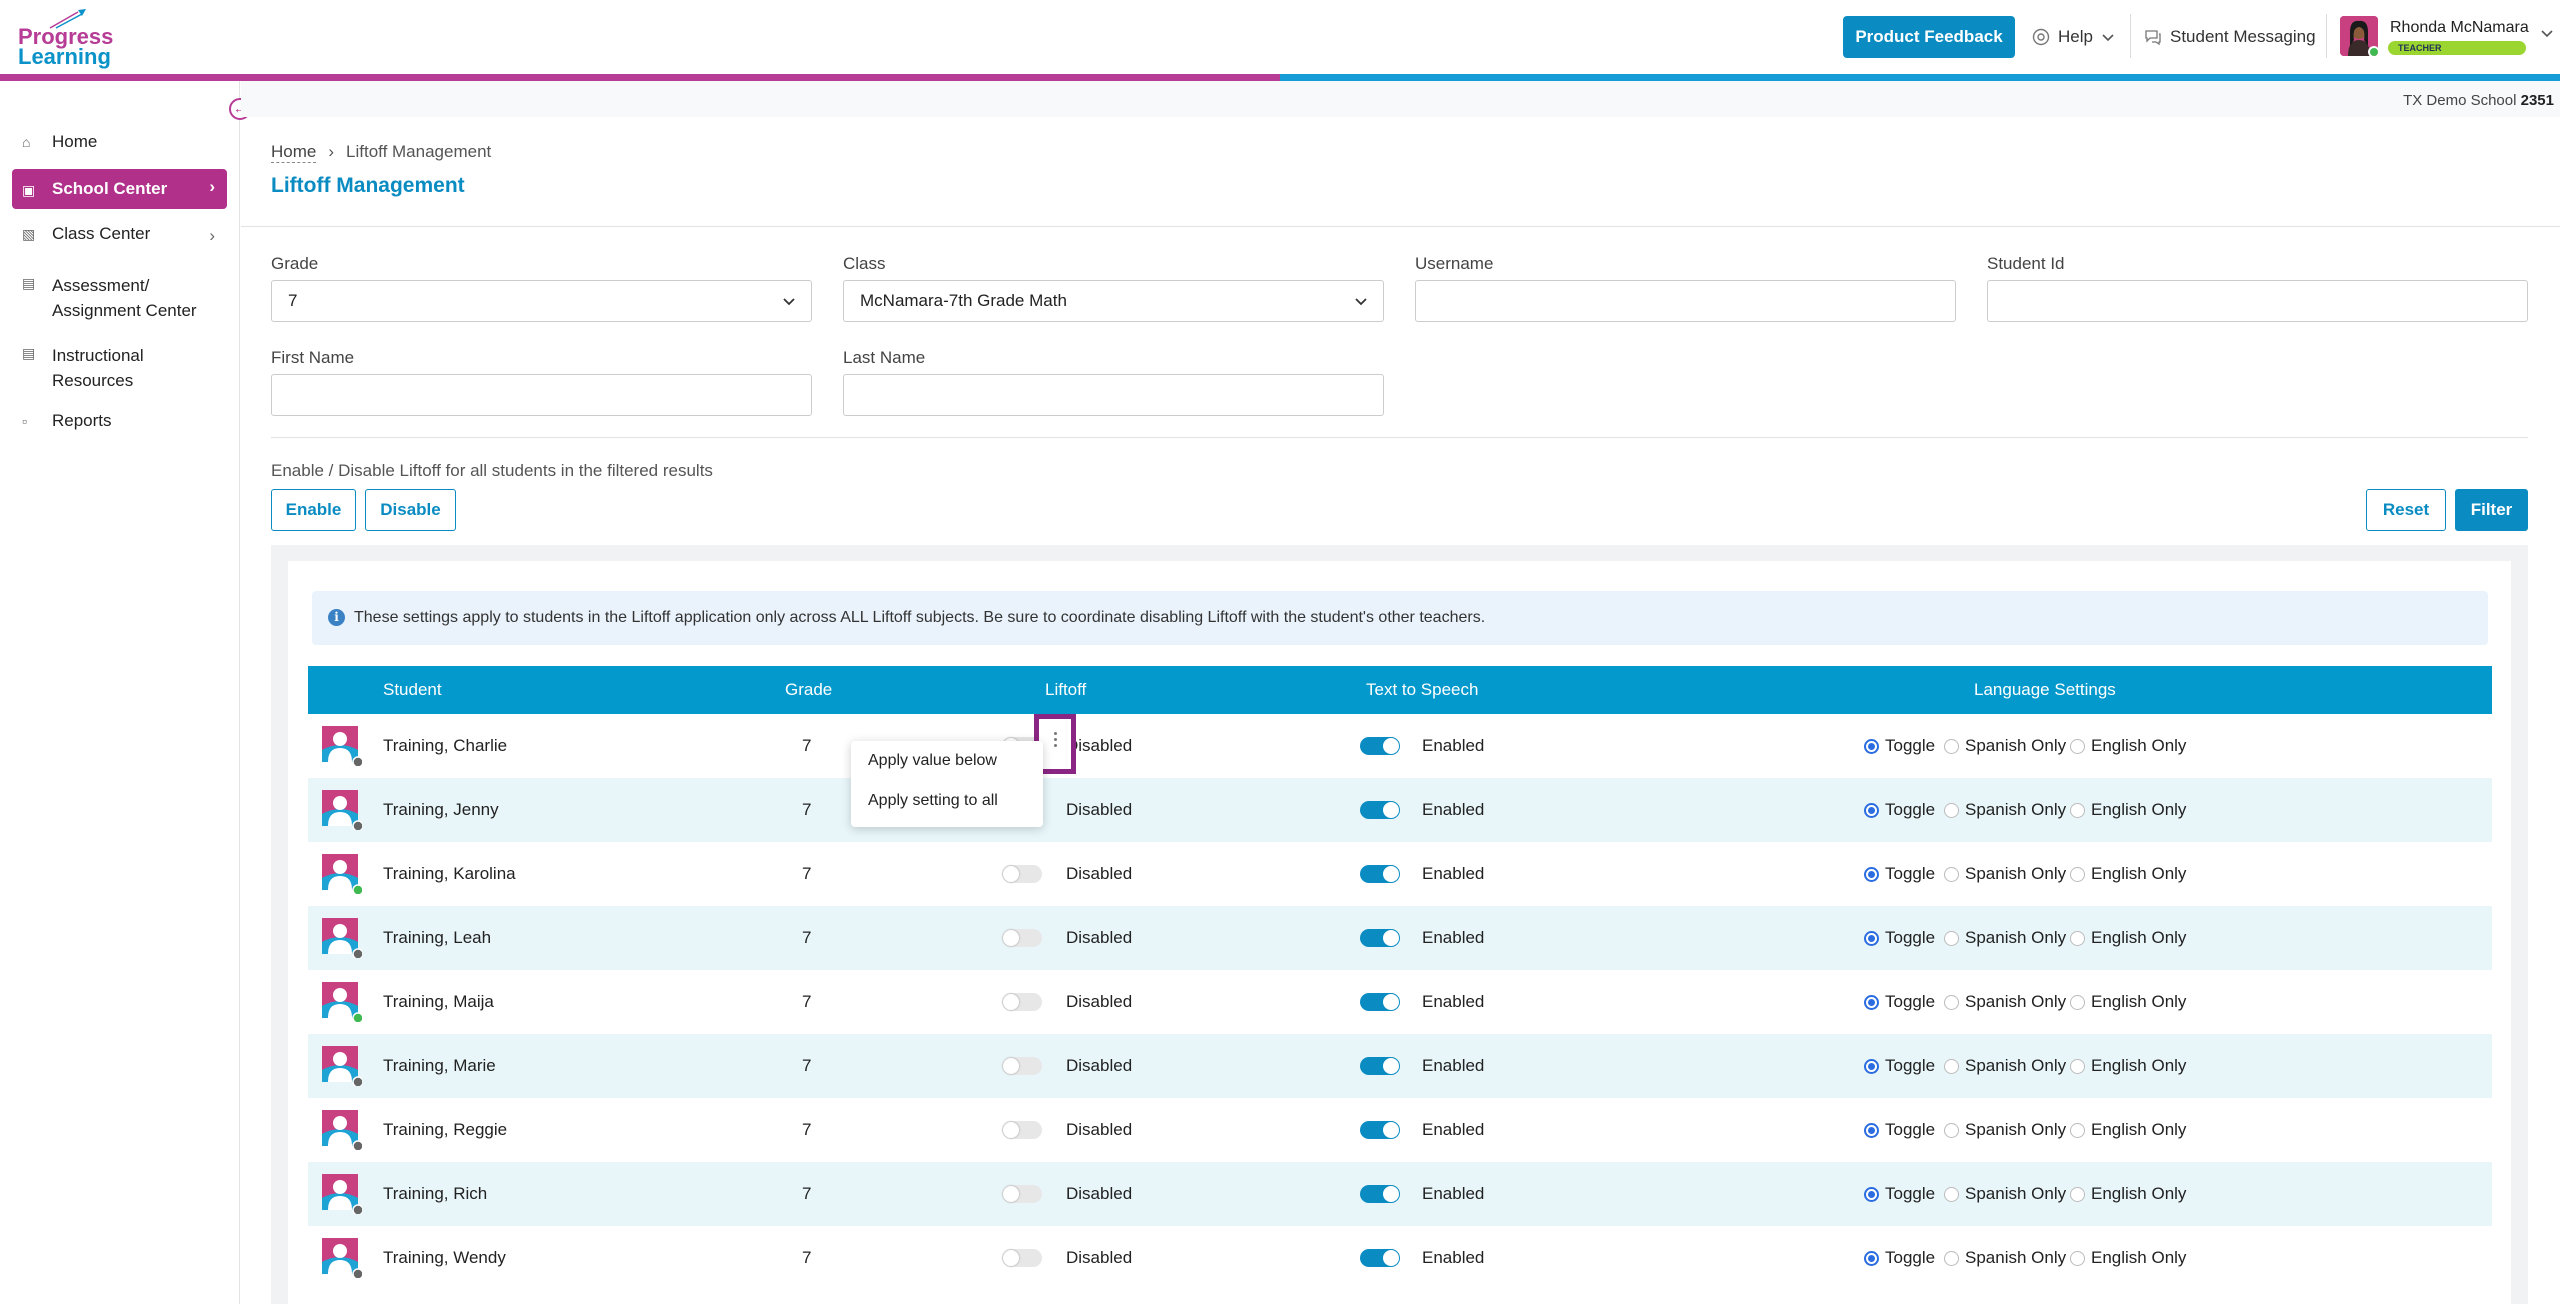 The width and height of the screenshot is (2560, 1304). What do you see at coordinates (2257, 301) in the screenshot?
I see `student-id-input` at bounding box center [2257, 301].